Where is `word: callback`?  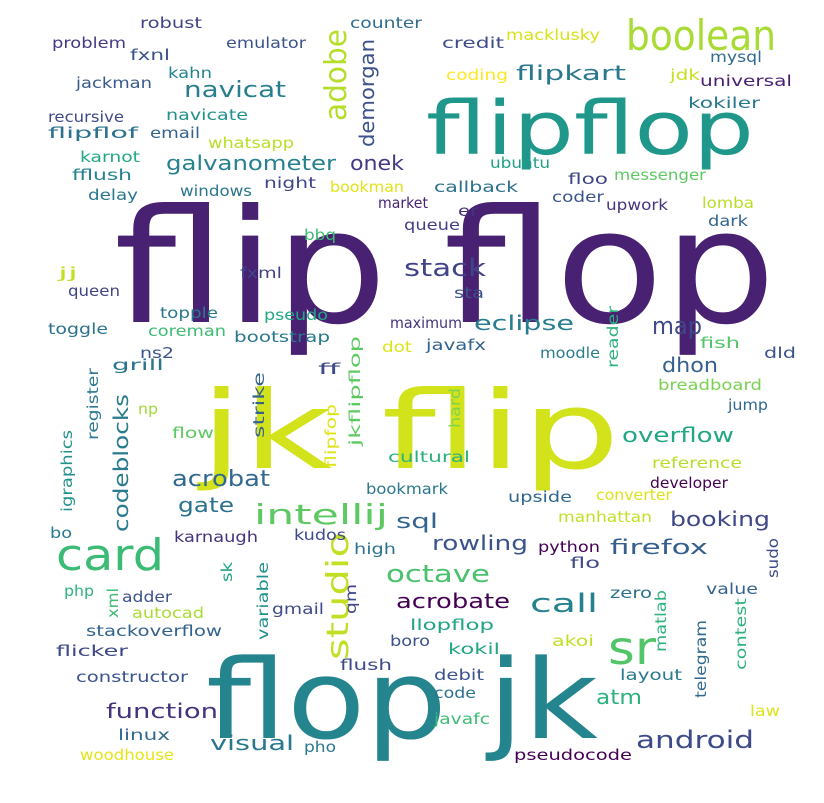
word: callback is located at coordinates (476, 187).